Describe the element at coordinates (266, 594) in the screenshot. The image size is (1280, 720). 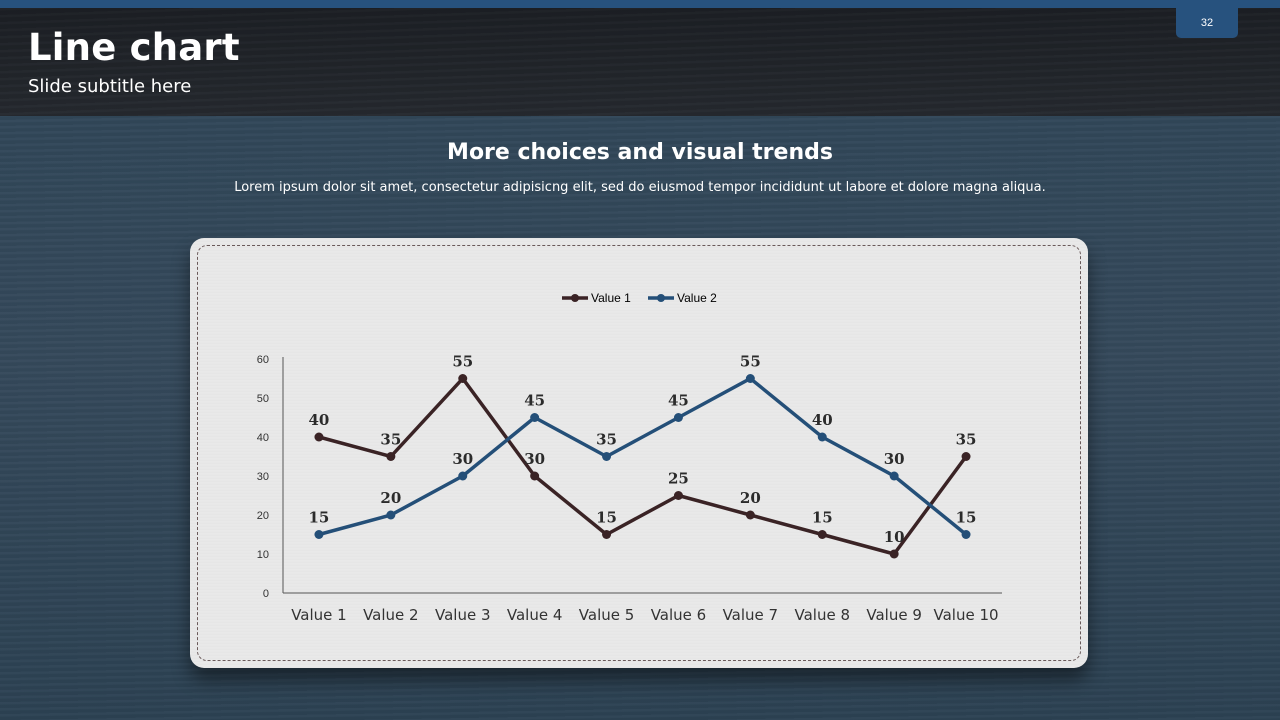
I see `y-tick-label: 0` at that location.